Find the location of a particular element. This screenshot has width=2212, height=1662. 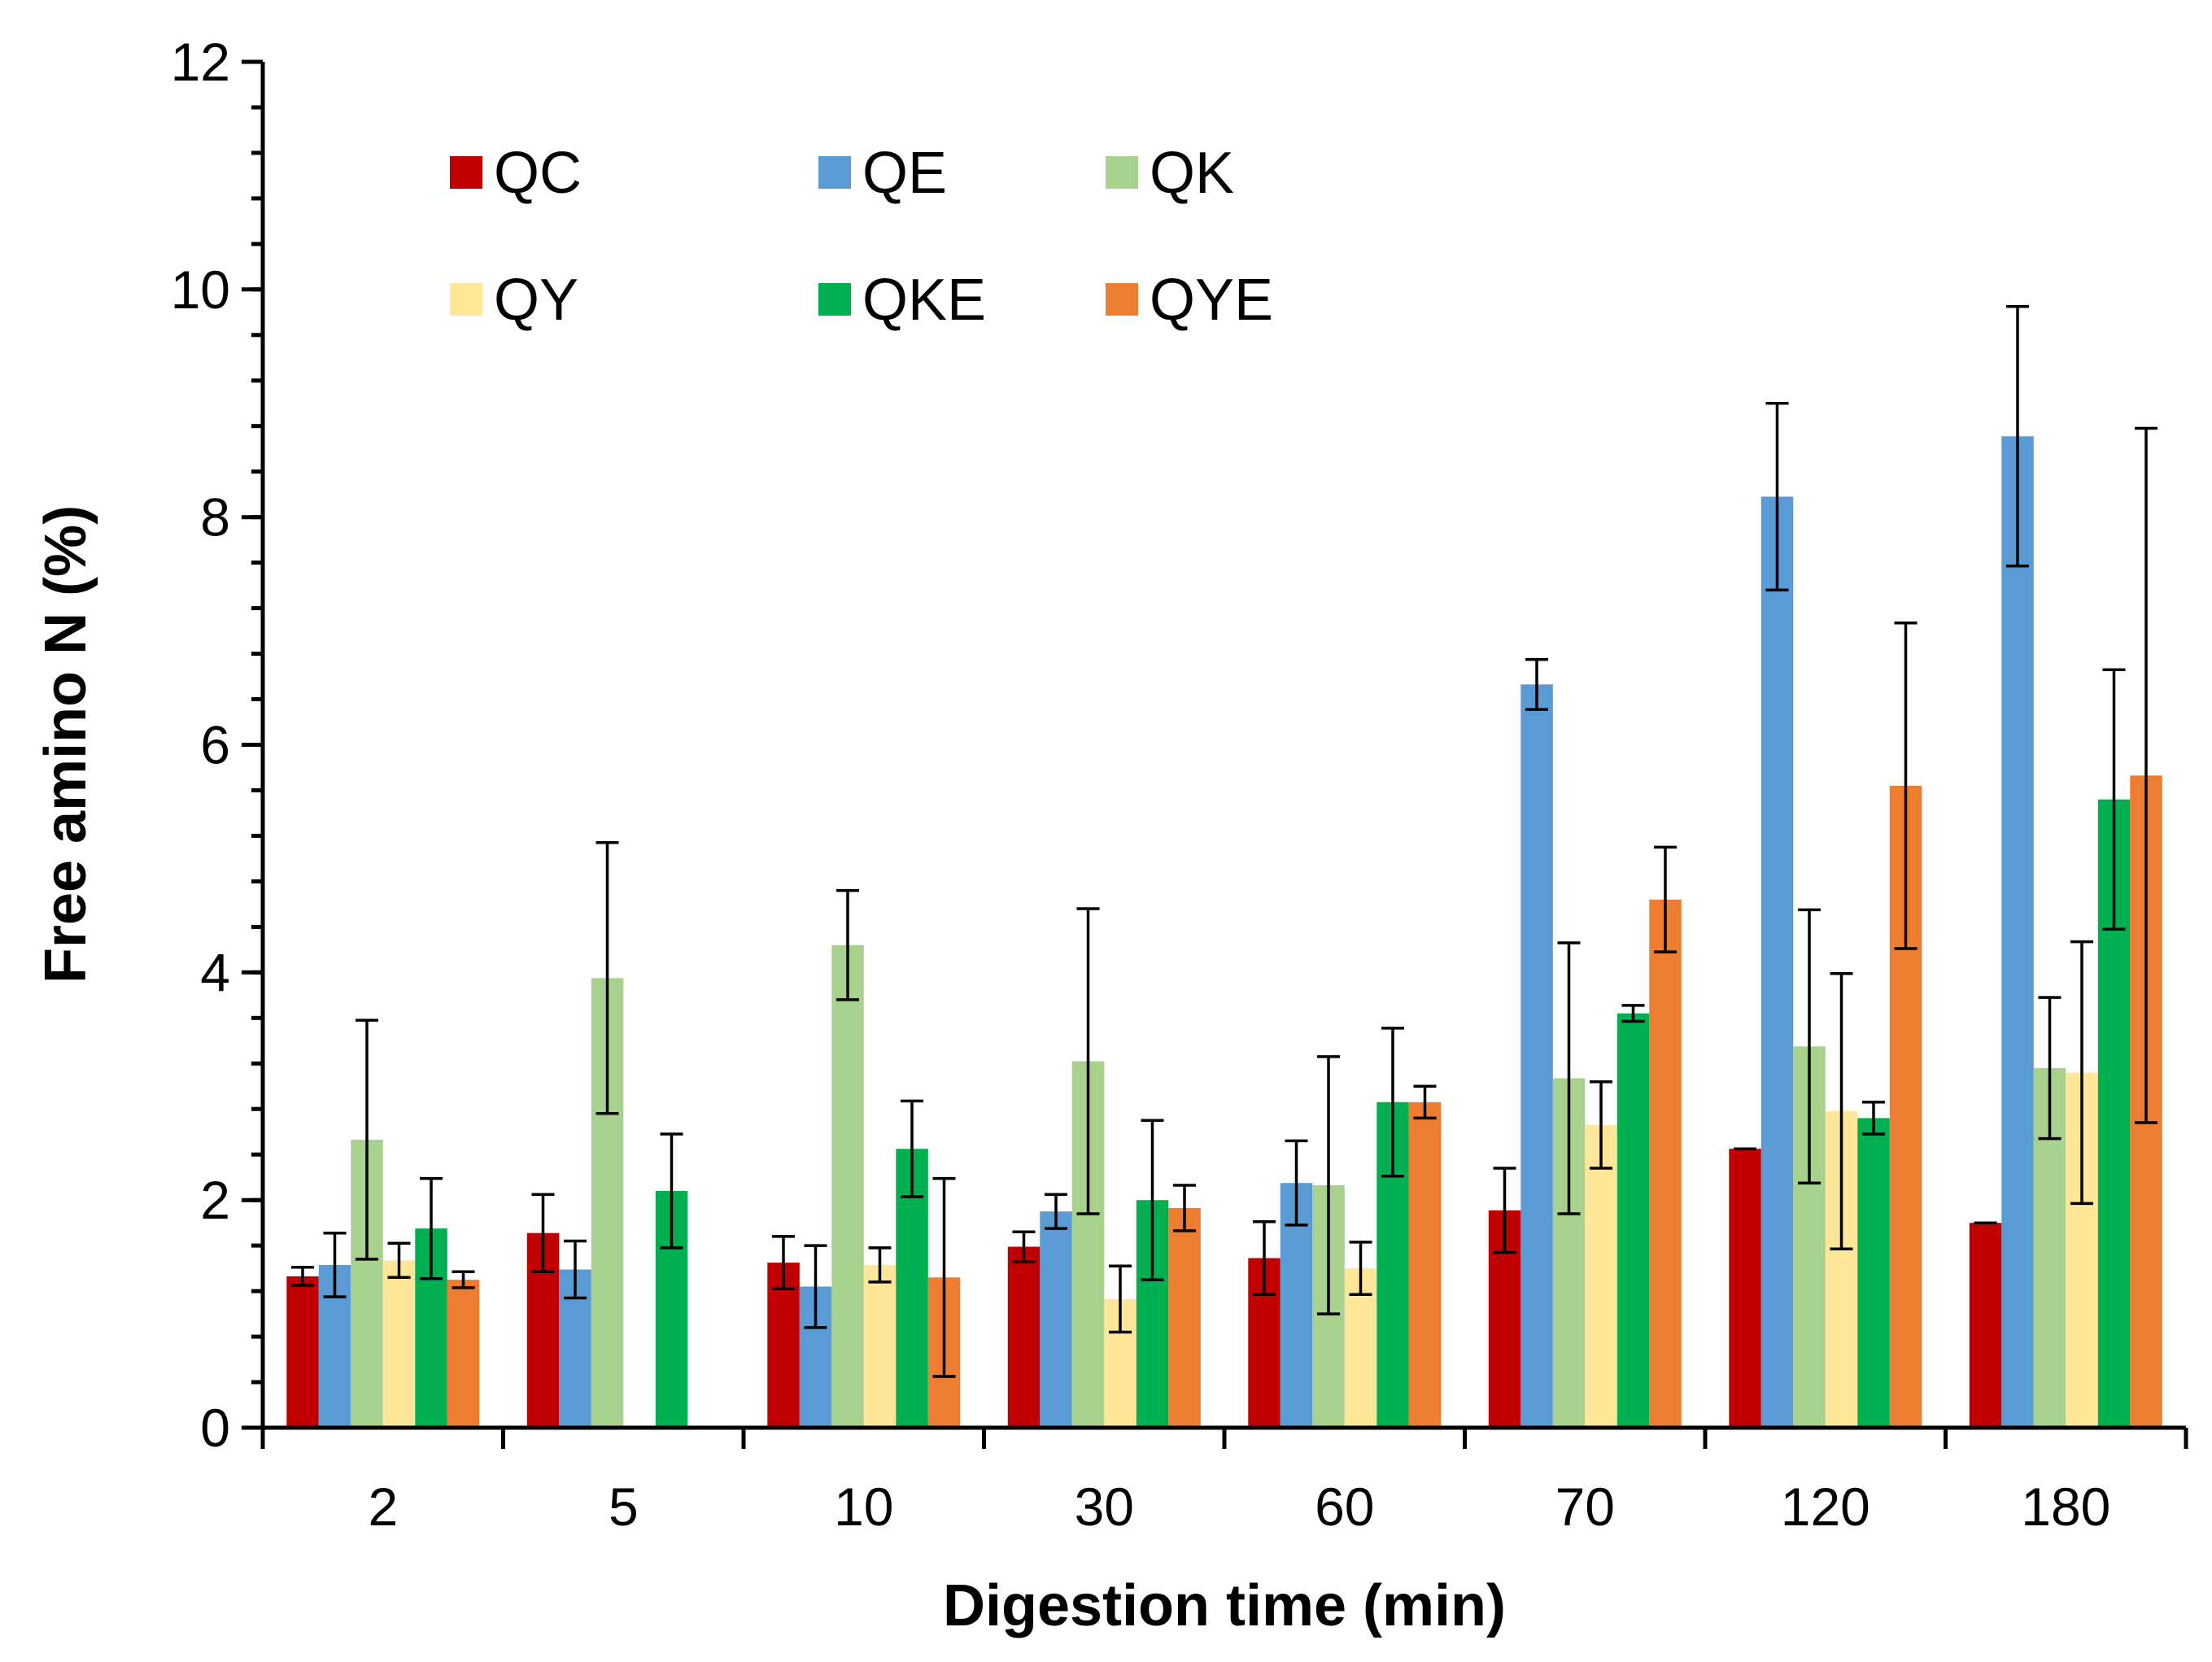

x-tick-label: 5 is located at coordinates (624, 1507).